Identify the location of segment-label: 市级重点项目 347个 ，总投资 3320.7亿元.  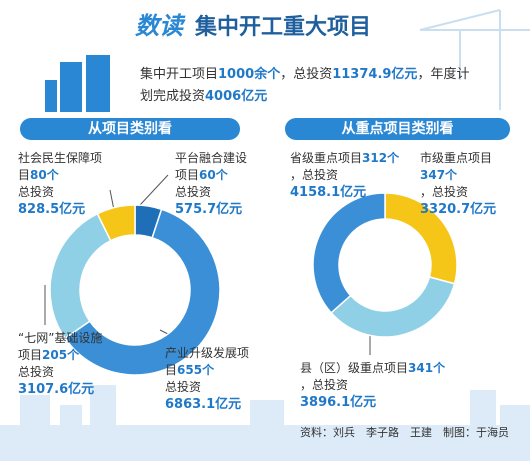
(467, 184).